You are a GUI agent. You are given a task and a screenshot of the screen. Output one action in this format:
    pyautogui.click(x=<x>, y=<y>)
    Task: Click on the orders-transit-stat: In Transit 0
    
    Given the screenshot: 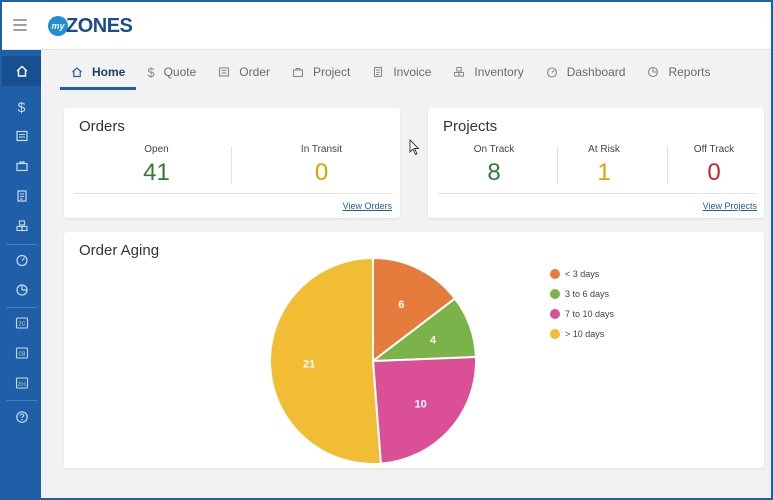 What is the action you would take?
    pyautogui.click(x=321, y=165)
    